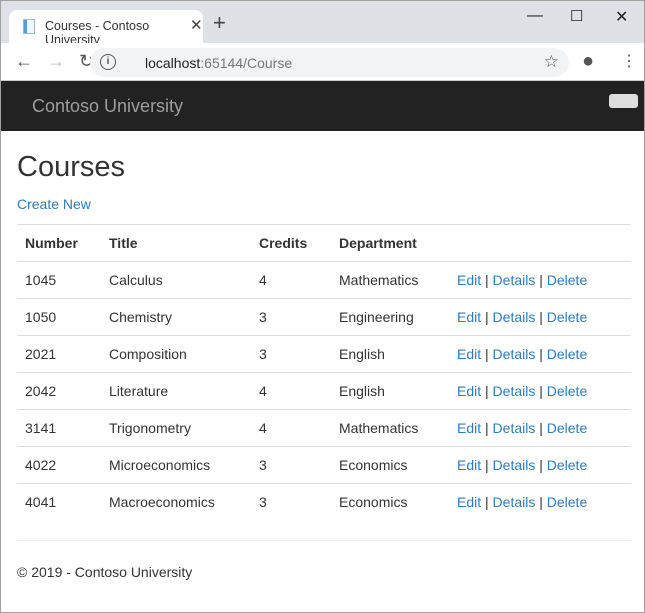 This screenshot has width=645, height=613. What do you see at coordinates (106, 28) in the screenshot?
I see `browser-tab: Courses - Contoso University ✕` at bounding box center [106, 28].